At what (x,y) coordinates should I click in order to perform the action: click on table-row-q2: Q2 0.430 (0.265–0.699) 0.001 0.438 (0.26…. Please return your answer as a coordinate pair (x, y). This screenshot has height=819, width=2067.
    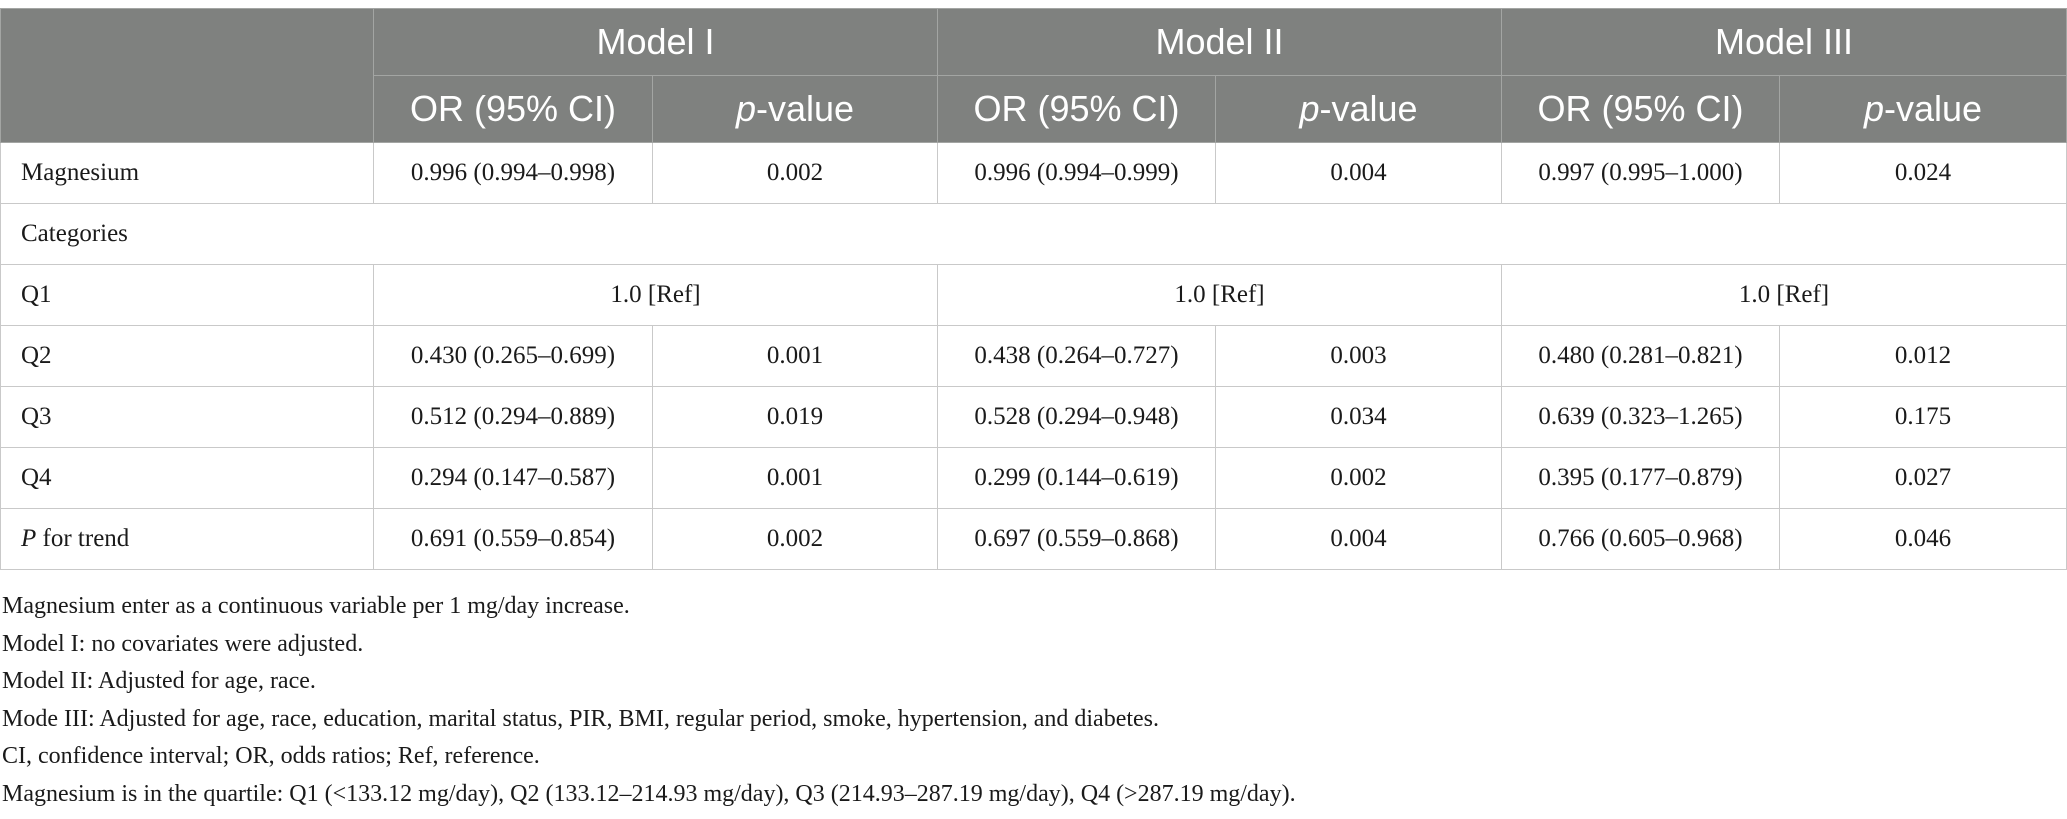
    Looking at the image, I should click on (1033, 356).